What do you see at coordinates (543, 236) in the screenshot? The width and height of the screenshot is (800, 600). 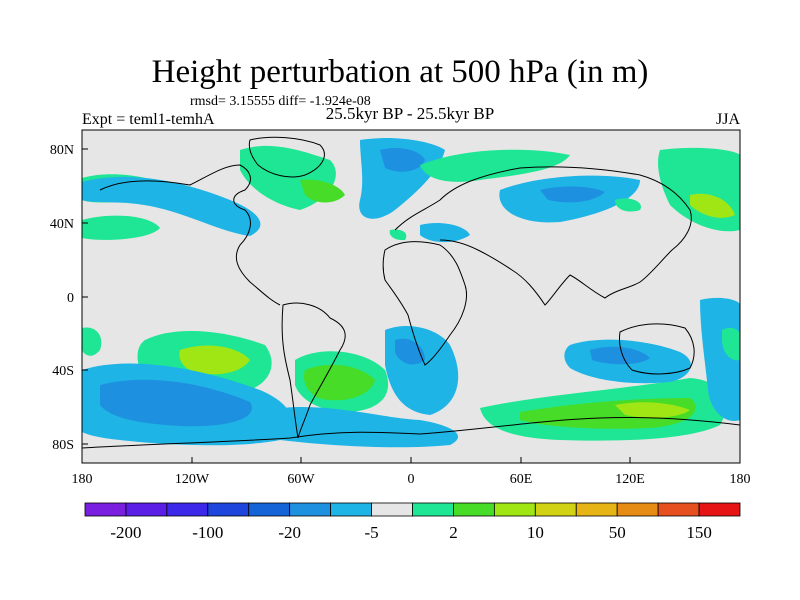 I see `eurasia-coast` at bounding box center [543, 236].